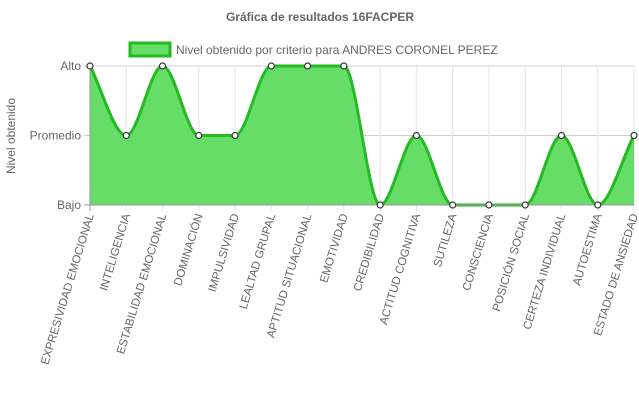 This screenshot has width=639, height=411. I want to click on x-tick-label: CONSCIENCIA, so click(478, 252).